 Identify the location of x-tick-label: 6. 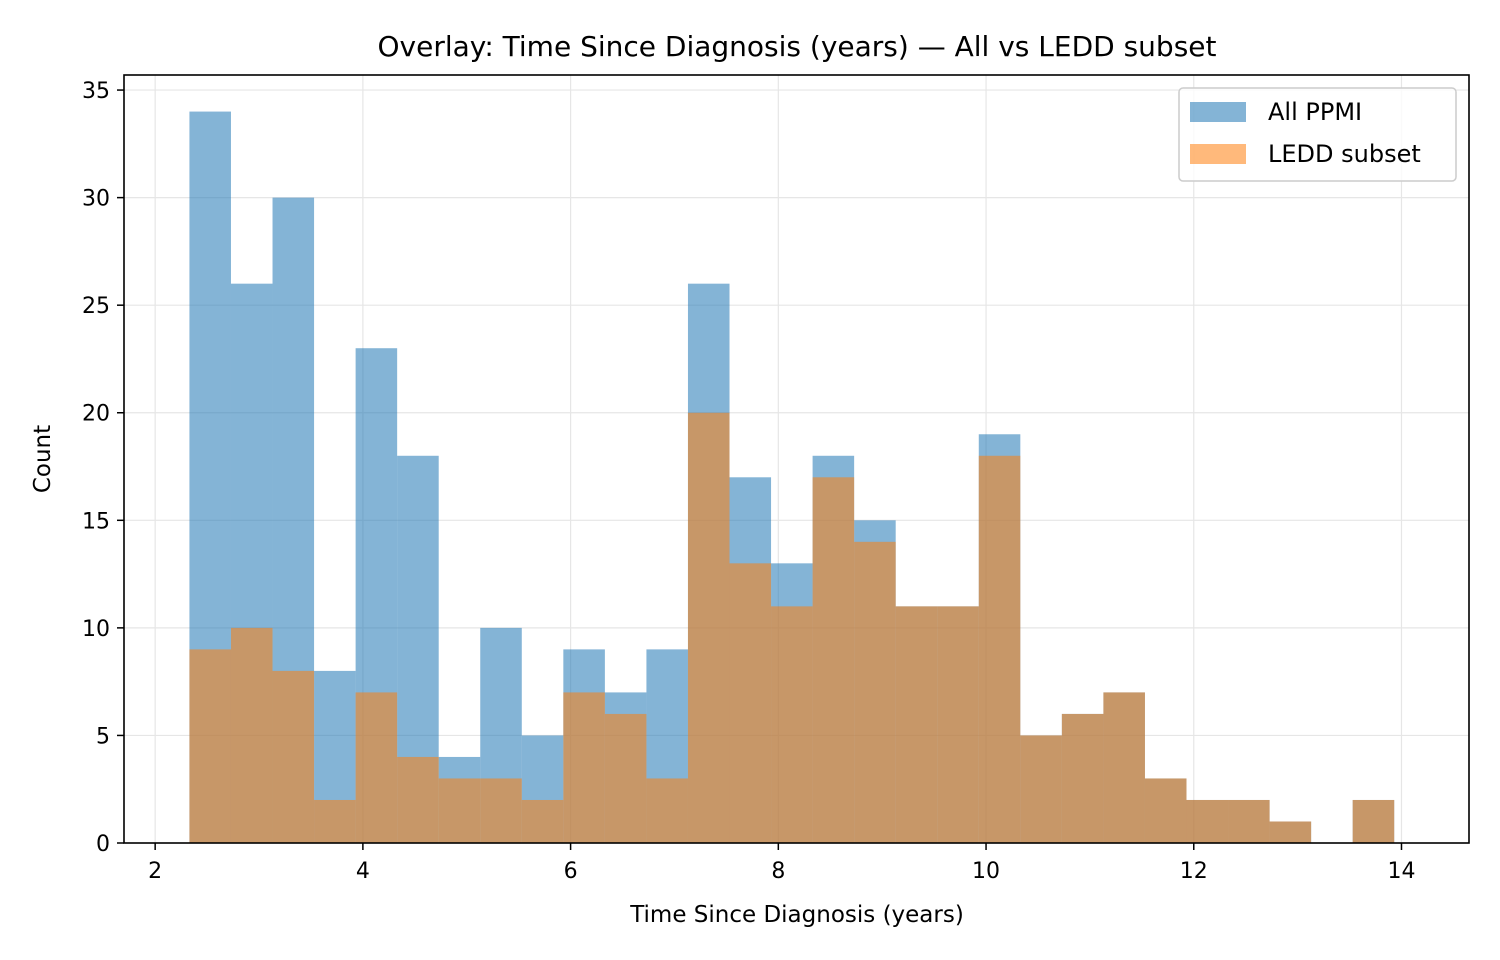
(571, 871).